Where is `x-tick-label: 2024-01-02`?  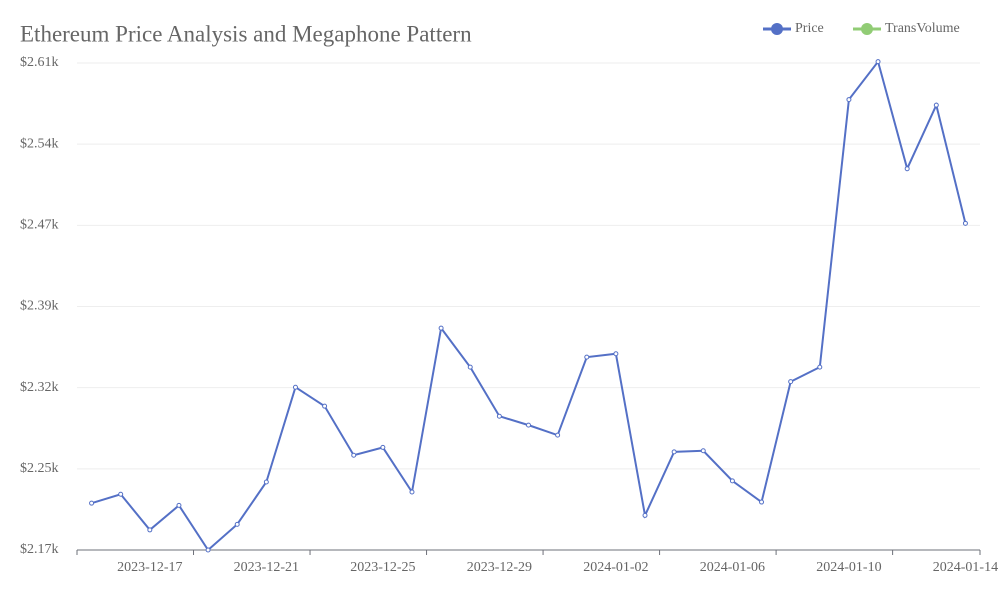 x-tick-label: 2024-01-02 is located at coordinates (615, 567).